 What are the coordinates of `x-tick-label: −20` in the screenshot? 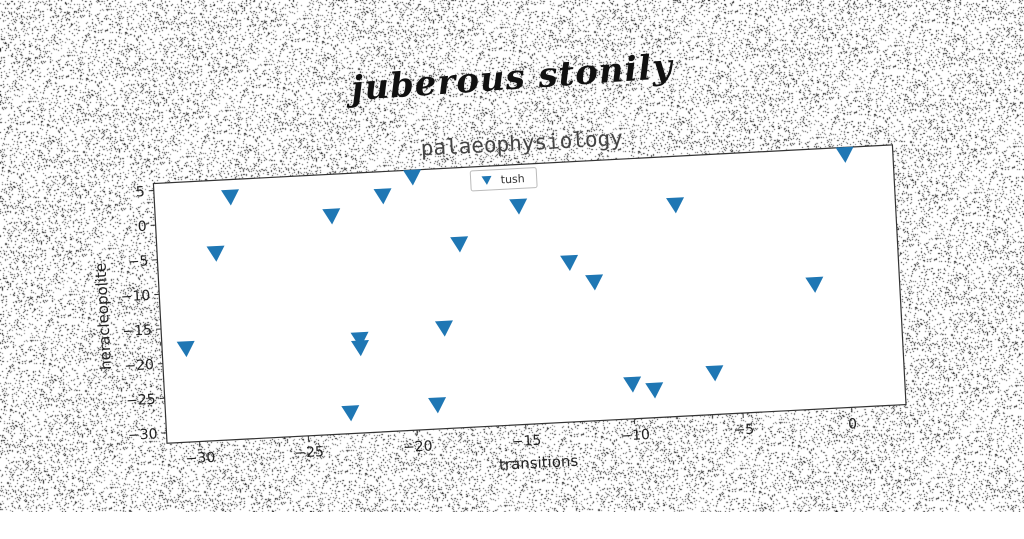 It's located at (418, 447).